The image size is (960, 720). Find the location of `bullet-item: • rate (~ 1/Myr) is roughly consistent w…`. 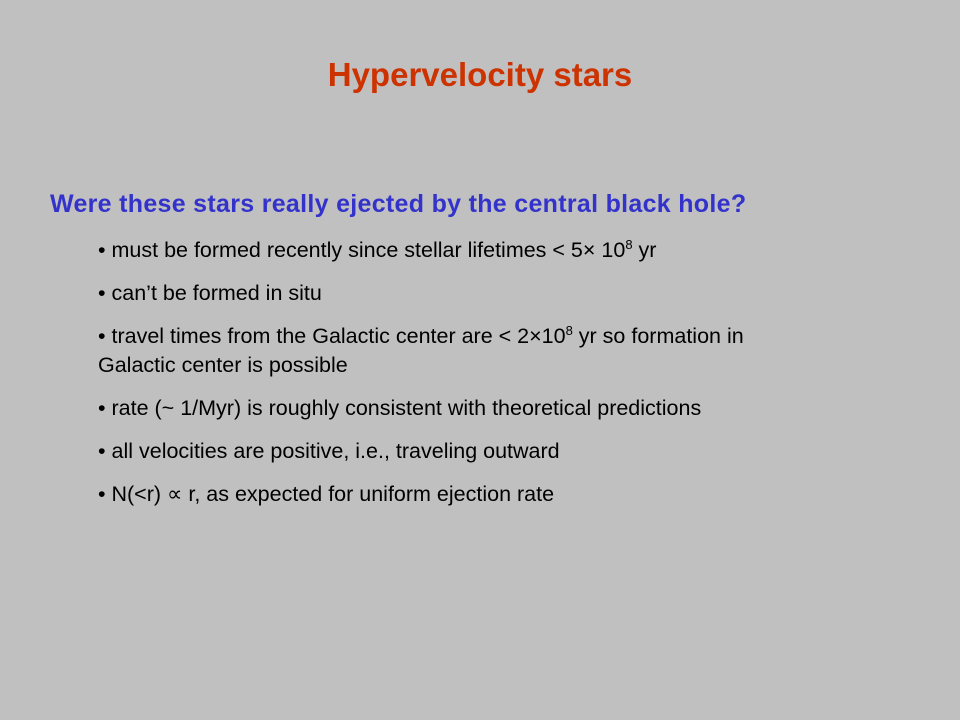

bullet-item: • rate (~ 1/Myr) is roughly consistent w… is located at coordinates (498, 408).